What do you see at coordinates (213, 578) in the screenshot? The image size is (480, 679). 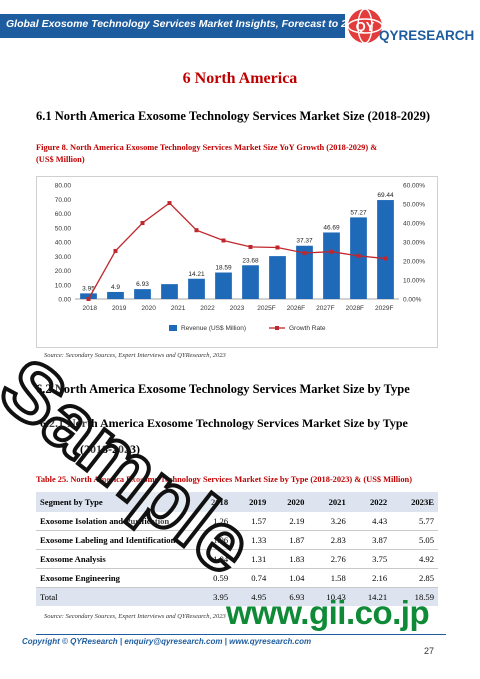 I see `table-cell: 0.59` at bounding box center [213, 578].